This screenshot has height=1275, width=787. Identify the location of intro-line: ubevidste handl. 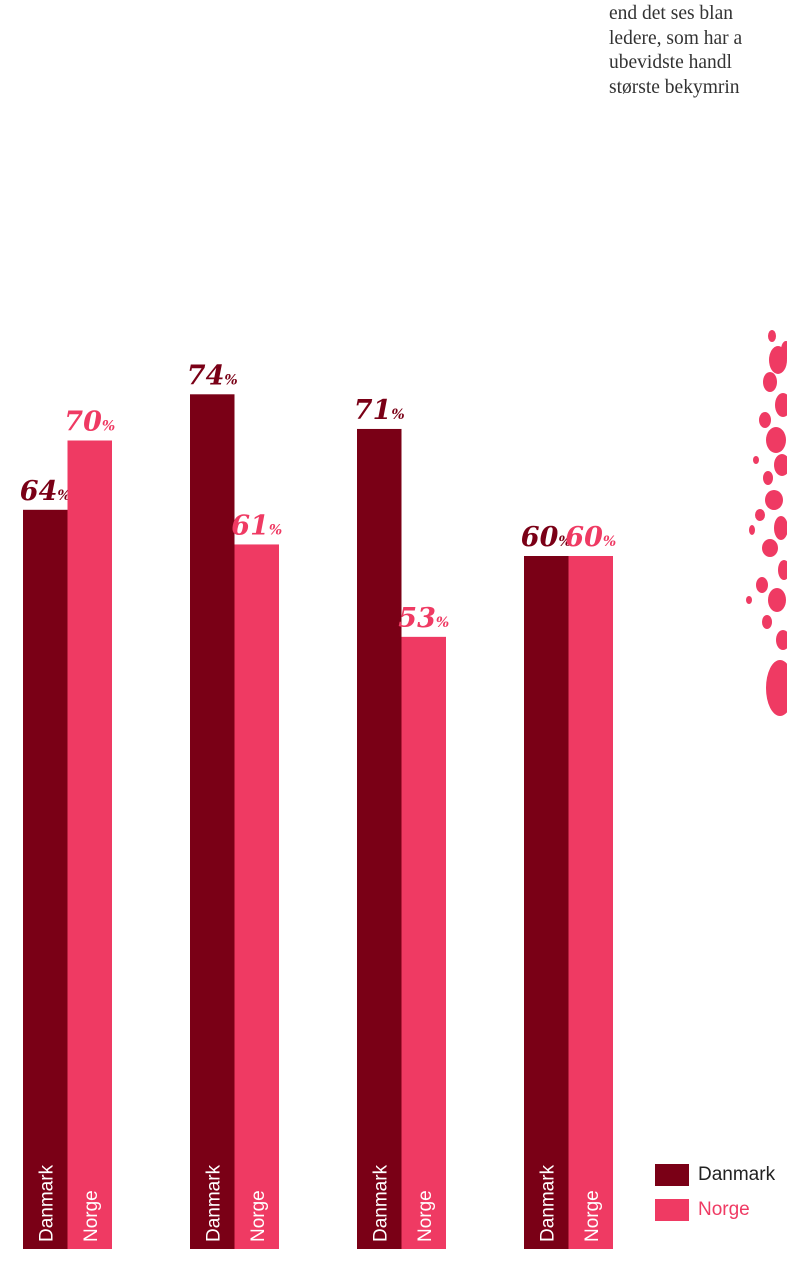
(670, 62).